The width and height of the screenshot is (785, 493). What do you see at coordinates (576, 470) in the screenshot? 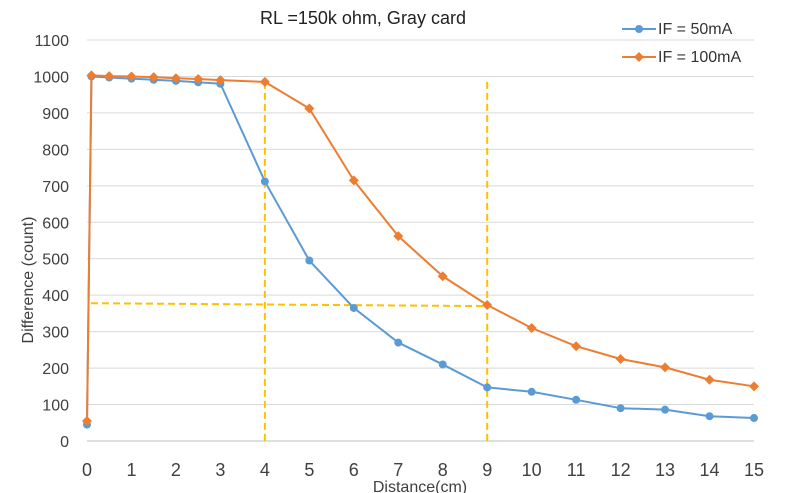
I see `x-tick-label: 11` at bounding box center [576, 470].